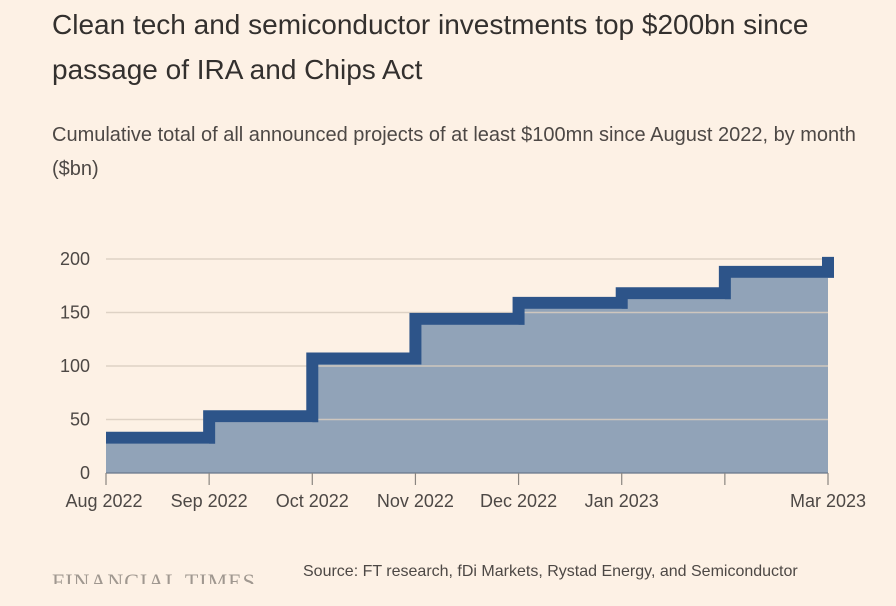 The width and height of the screenshot is (896, 606). Describe the element at coordinates (312, 501) in the screenshot. I see `x-tick-label: Oct 2022` at that location.